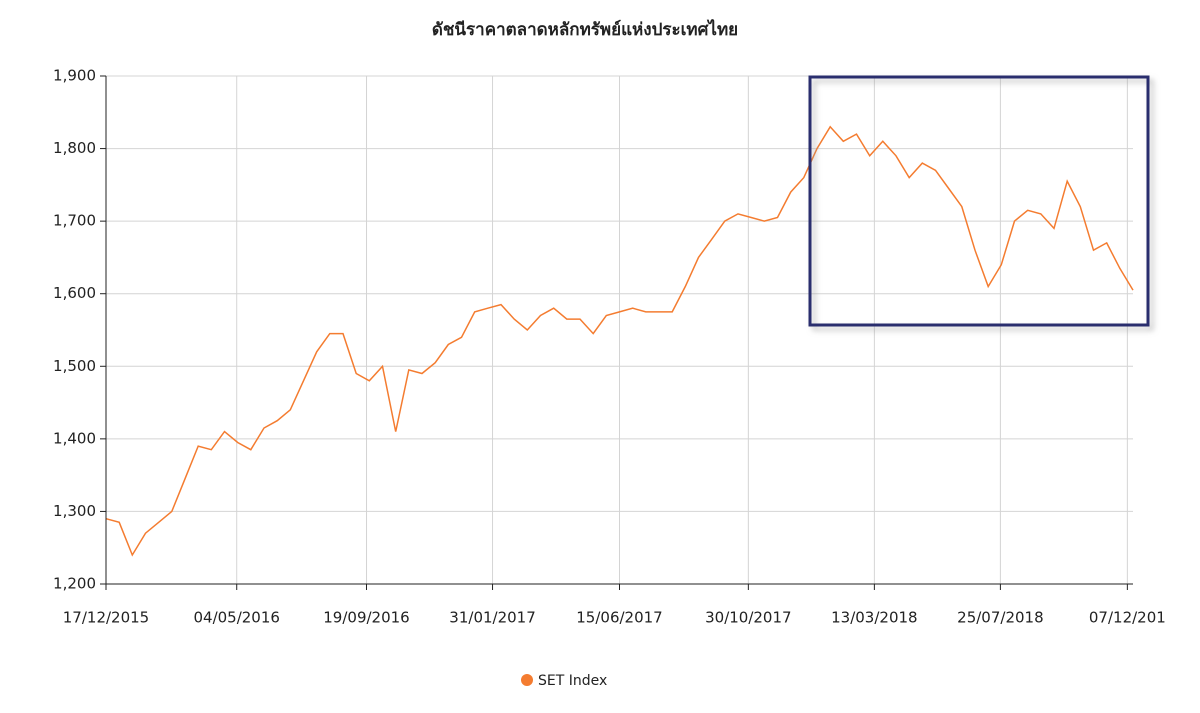 This screenshot has height=713, width=1200. I want to click on legend-marker, so click(527, 680).